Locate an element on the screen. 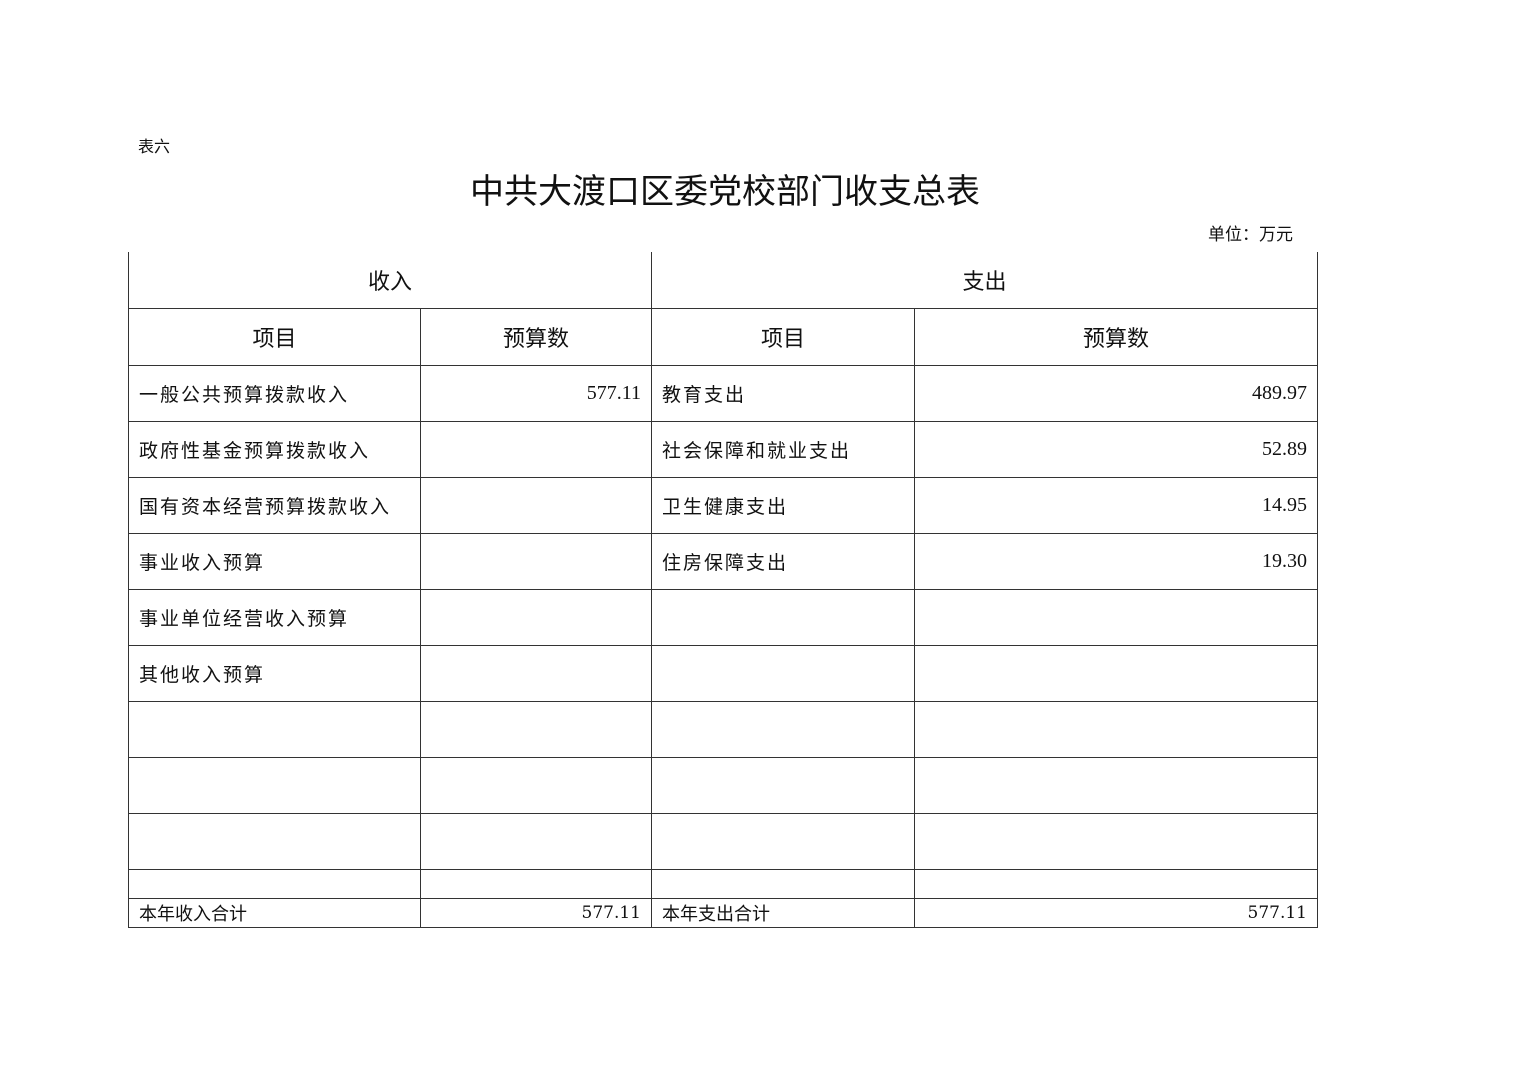 The height and width of the screenshot is (1074, 1520). page-title: 中共大渡口区委党校部门收支总表 is located at coordinates (725, 192).